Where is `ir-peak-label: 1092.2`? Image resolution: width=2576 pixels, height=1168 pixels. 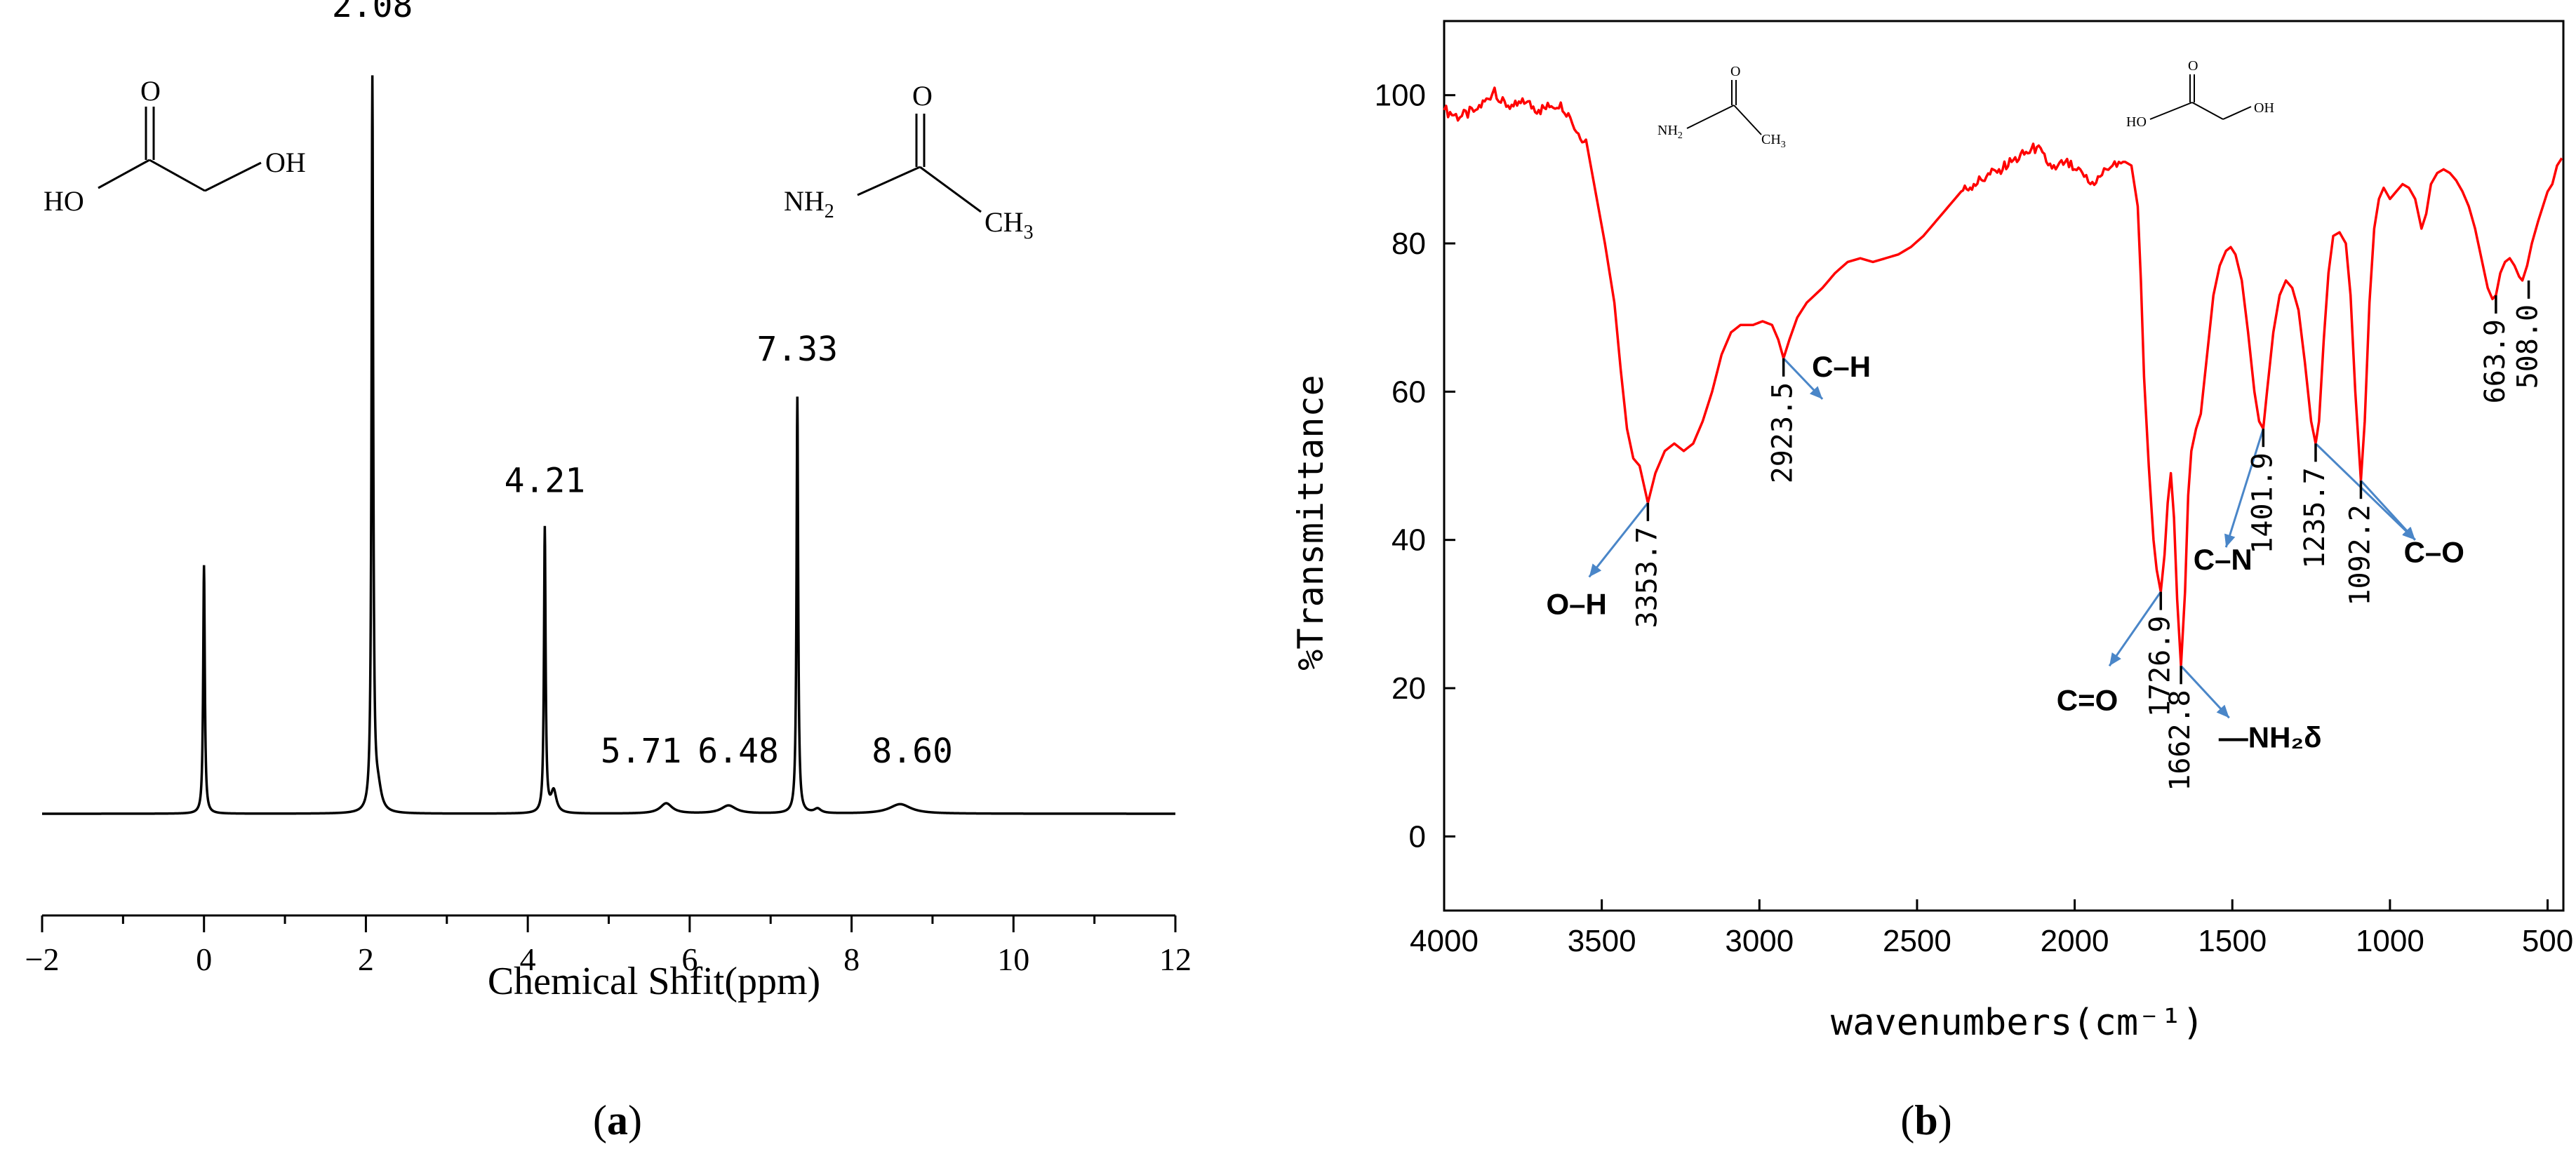
ir-peak-label: 1092.2 is located at coordinates (2360, 555).